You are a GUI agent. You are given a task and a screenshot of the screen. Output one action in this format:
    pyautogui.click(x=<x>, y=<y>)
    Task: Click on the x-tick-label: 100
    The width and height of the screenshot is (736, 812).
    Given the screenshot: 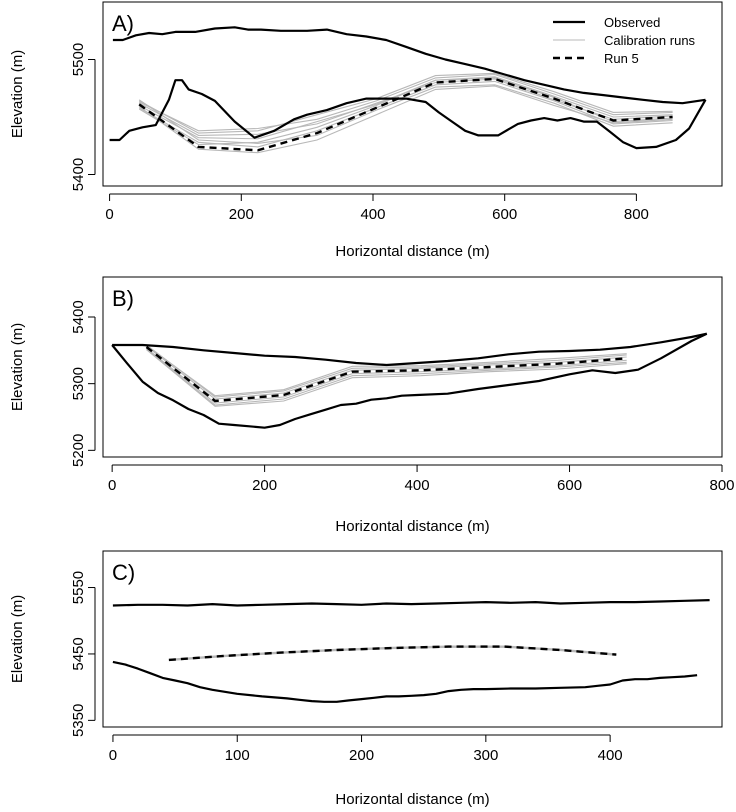 What is the action you would take?
    pyautogui.click(x=237, y=755)
    